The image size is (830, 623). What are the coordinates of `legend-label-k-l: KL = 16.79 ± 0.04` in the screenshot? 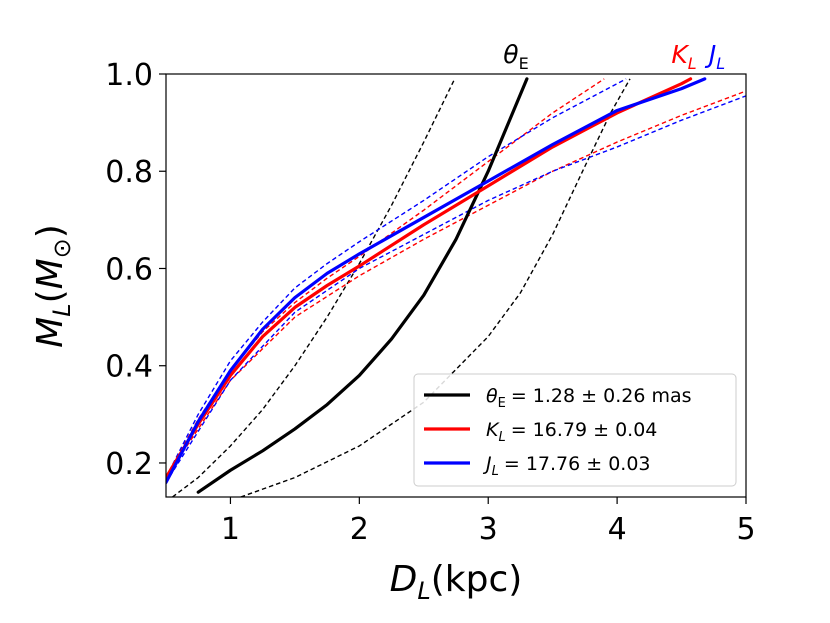 It's located at (571, 432).